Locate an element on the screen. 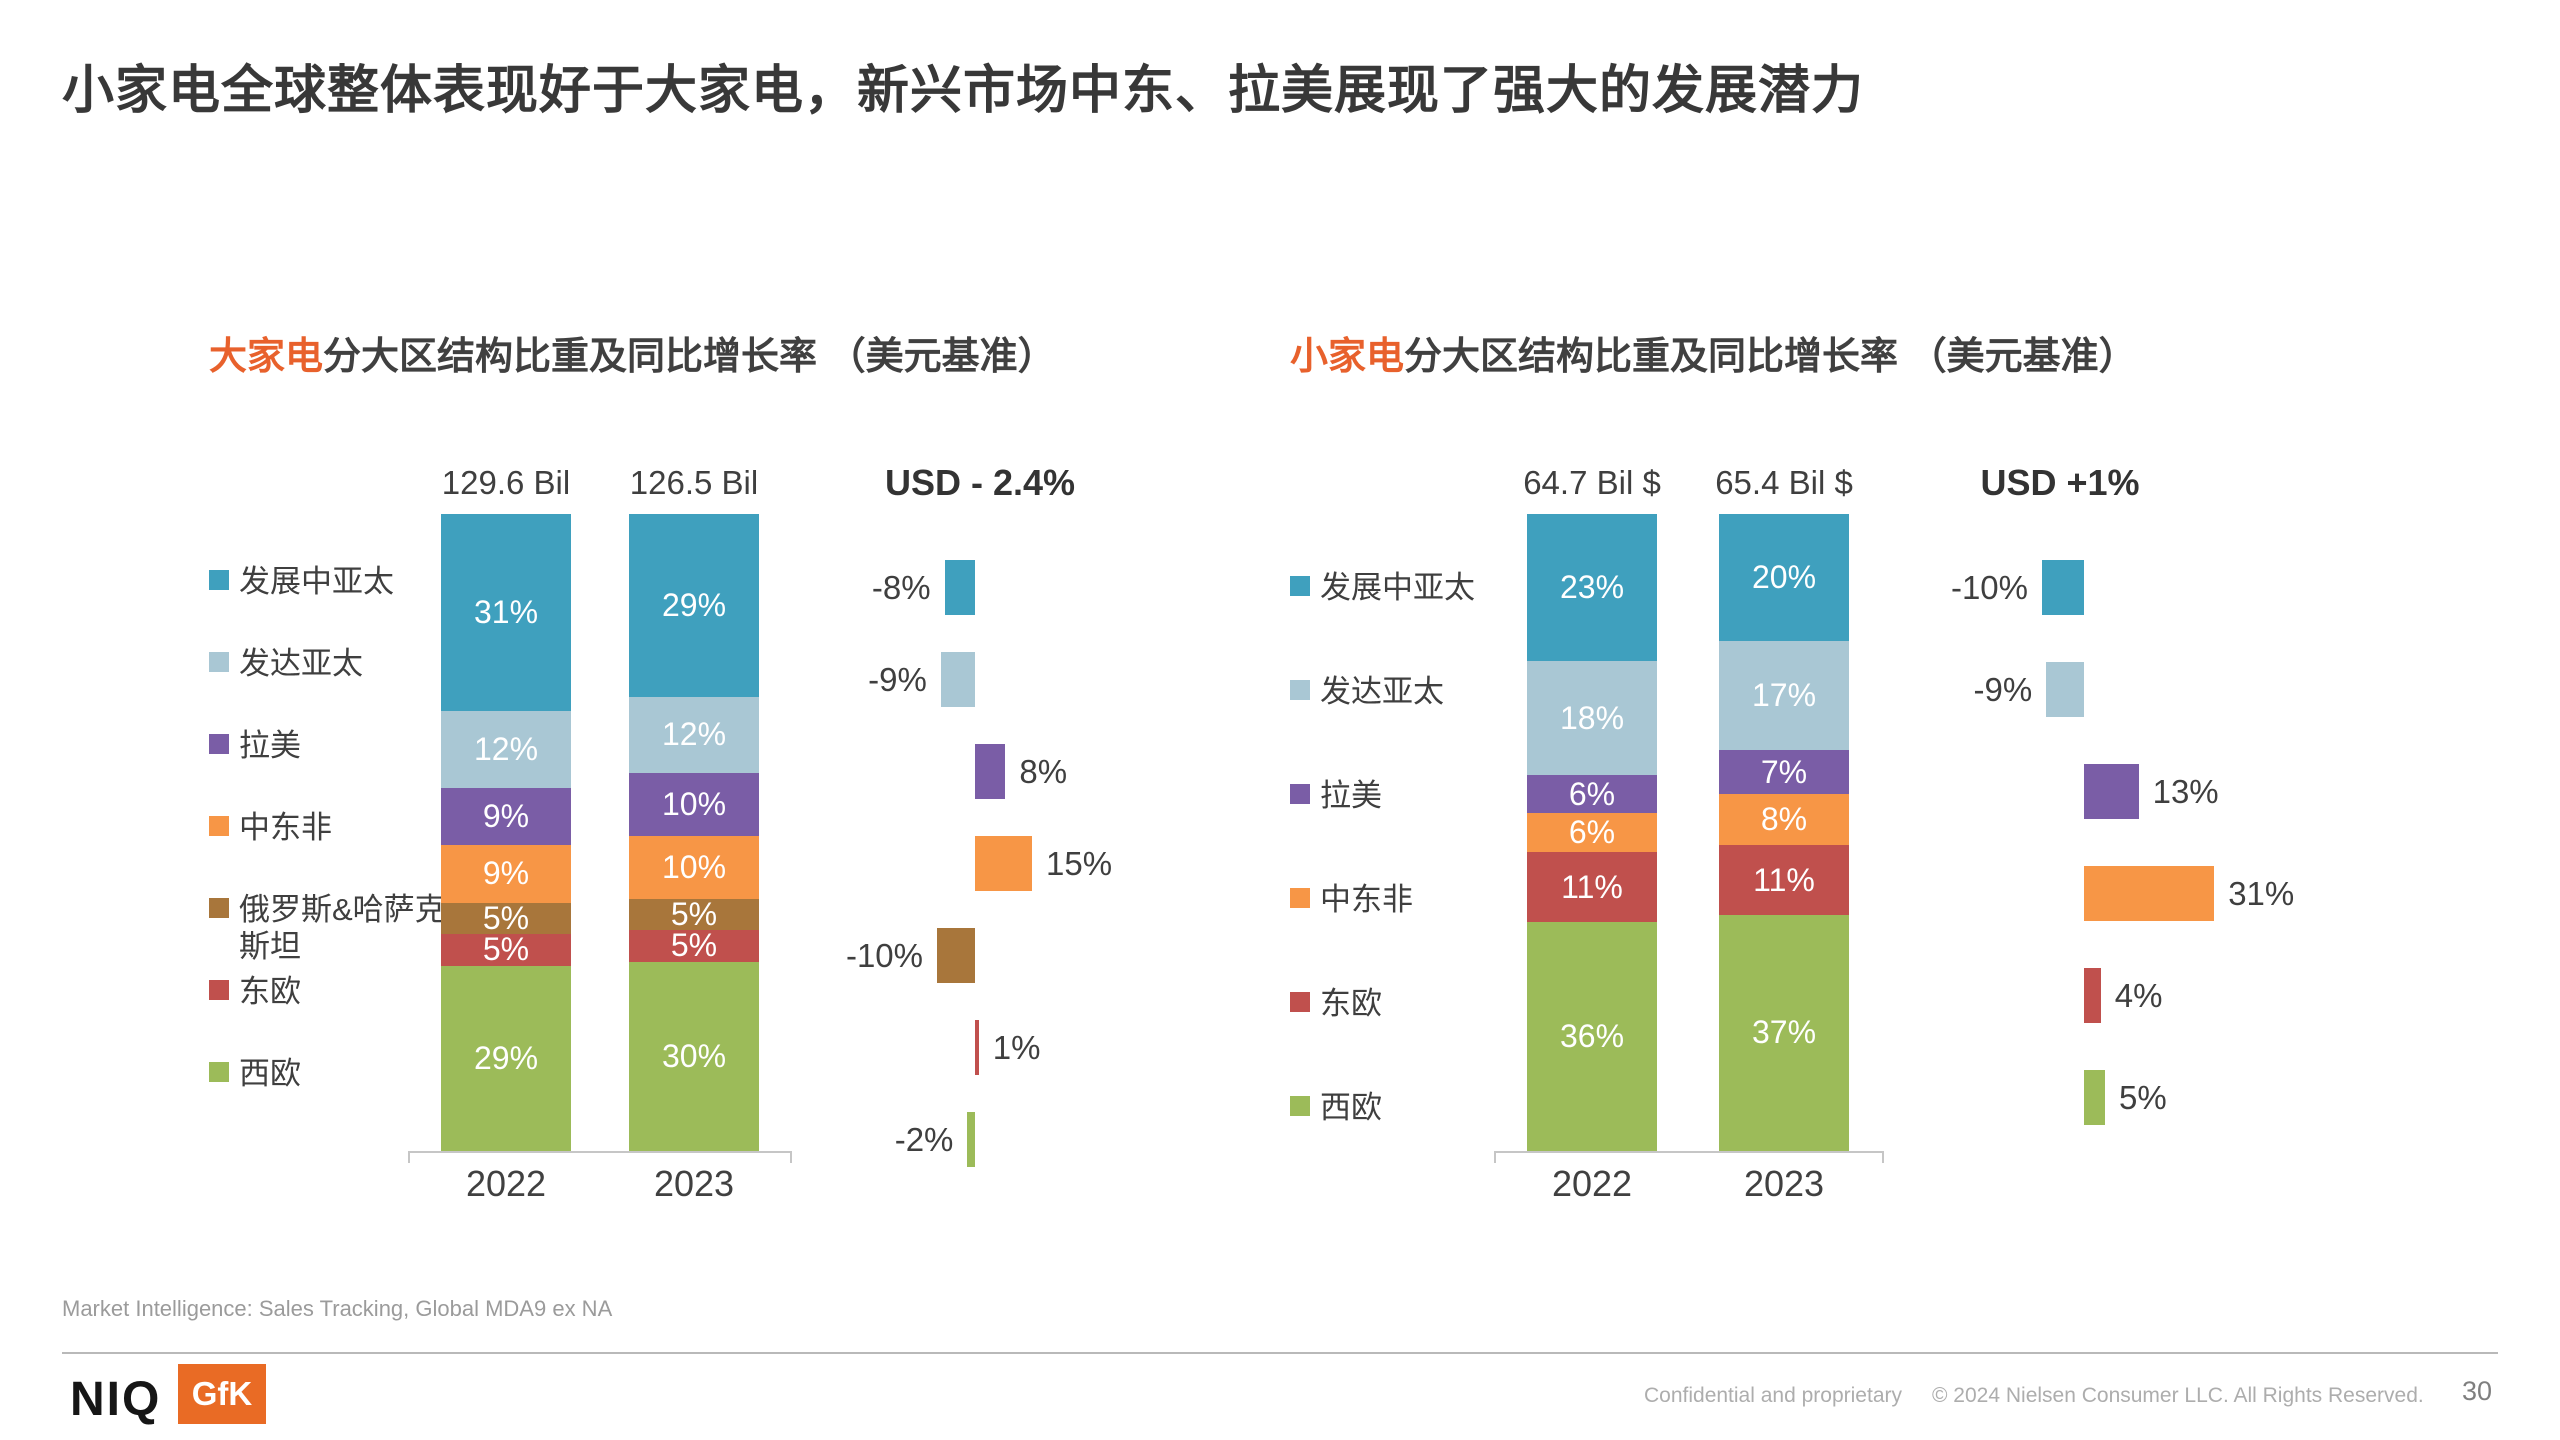 The height and width of the screenshot is (1440, 2560). chart-title-sda: 小家电分大区结构比重及同比增长率 （美元基准） is located at coordinates (1713, 352).